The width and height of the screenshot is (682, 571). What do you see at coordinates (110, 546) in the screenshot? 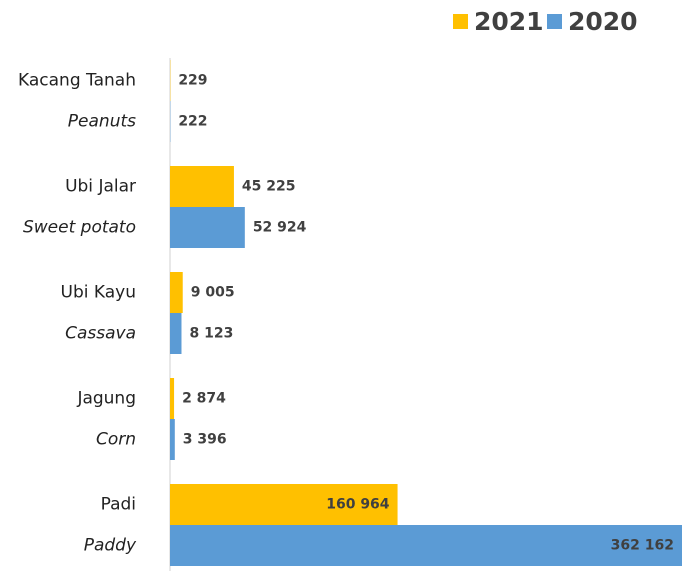
I see `category-label-en: Paddy` at bounding box center [110, 546].